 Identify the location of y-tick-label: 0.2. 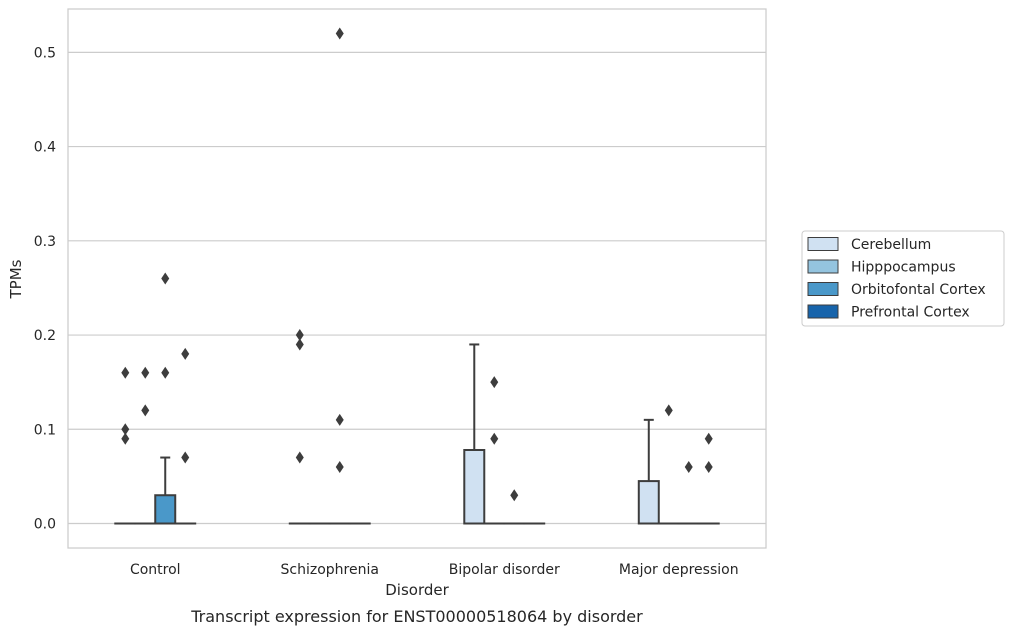
(45, 336).